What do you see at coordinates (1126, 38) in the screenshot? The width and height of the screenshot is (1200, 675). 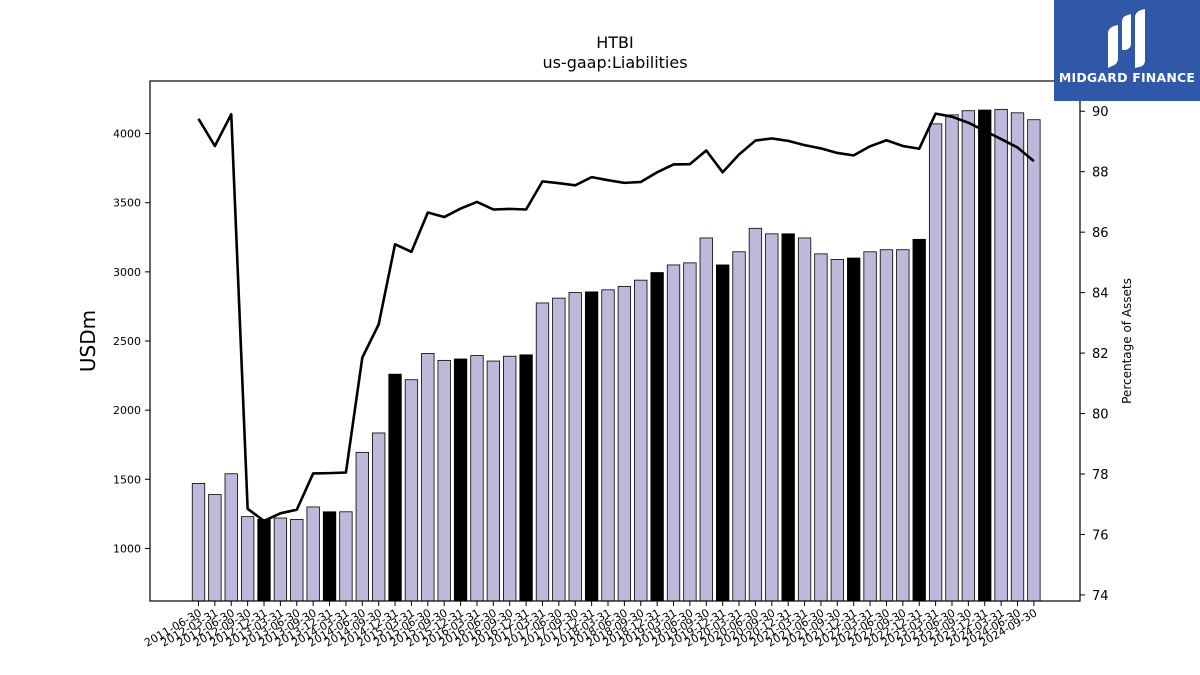 I see `logo-mark-icon` at bounding box center [1126, 38].